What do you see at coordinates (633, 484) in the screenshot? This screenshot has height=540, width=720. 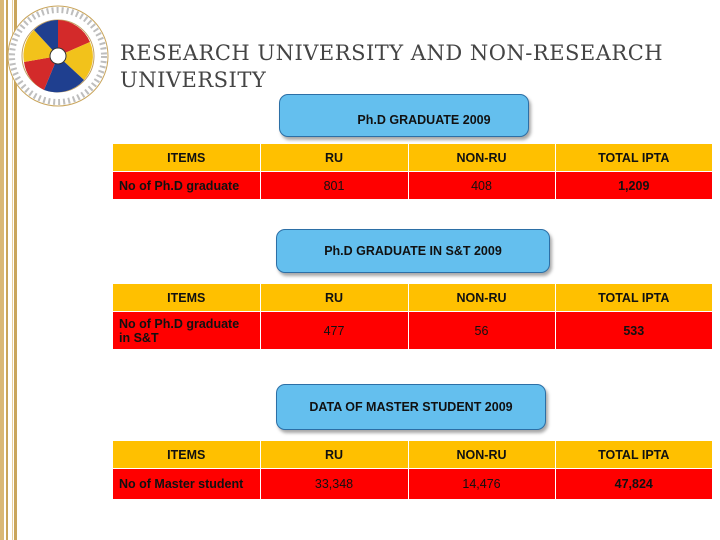 I see `cell-total: 47,824` at bounding box center [633, 484].